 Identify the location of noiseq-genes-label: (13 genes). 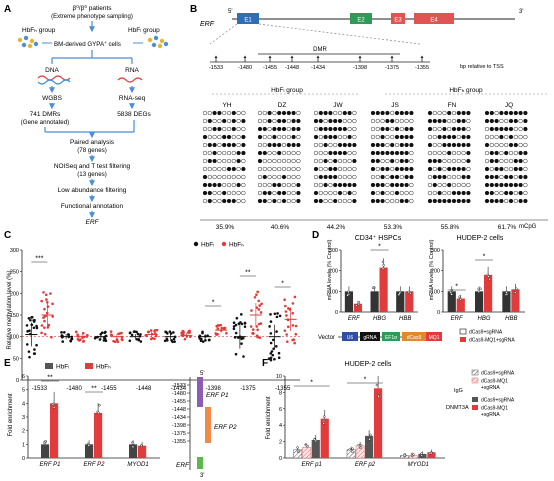
(92, 174).